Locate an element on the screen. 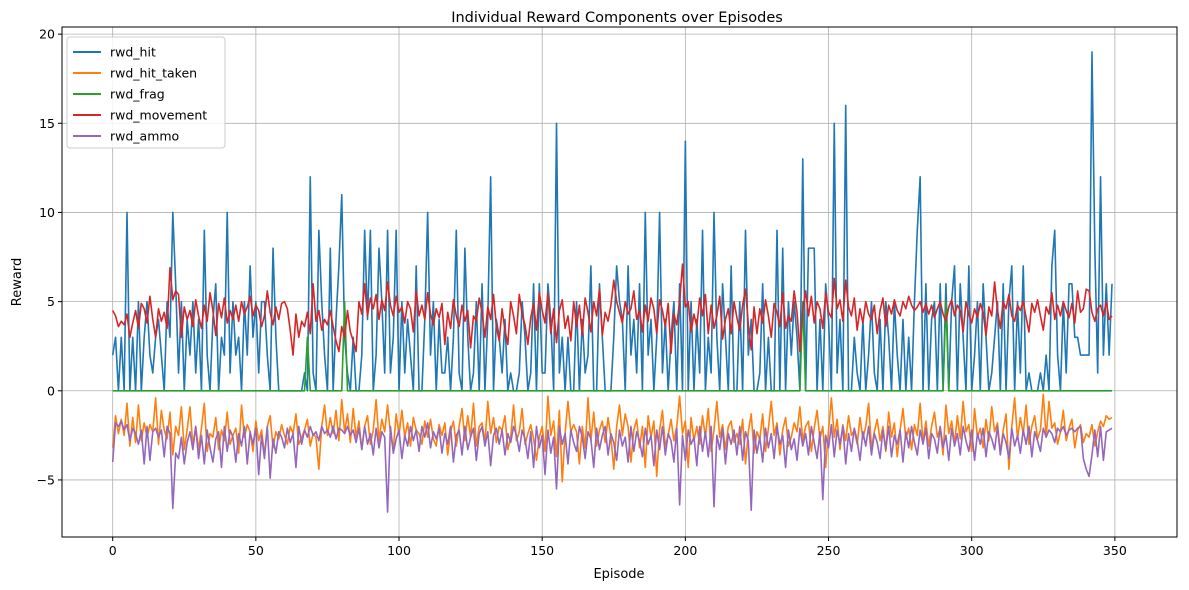  legend-label-rwd-frag: rwd_frag is located at coordinates (137, 94).